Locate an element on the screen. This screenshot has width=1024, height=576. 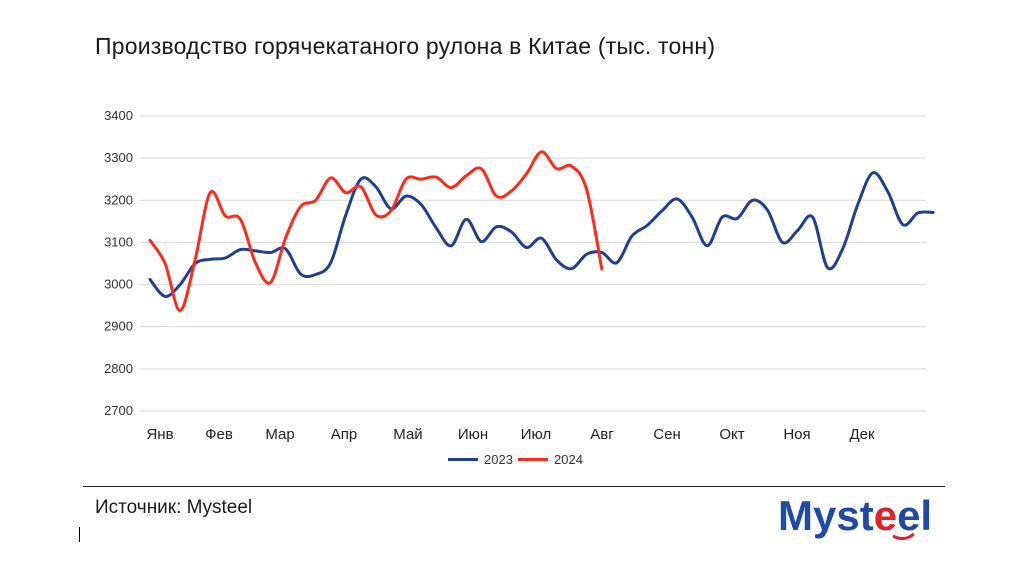
legend-item-2024: 2024 is located at coordinates (550, 459).